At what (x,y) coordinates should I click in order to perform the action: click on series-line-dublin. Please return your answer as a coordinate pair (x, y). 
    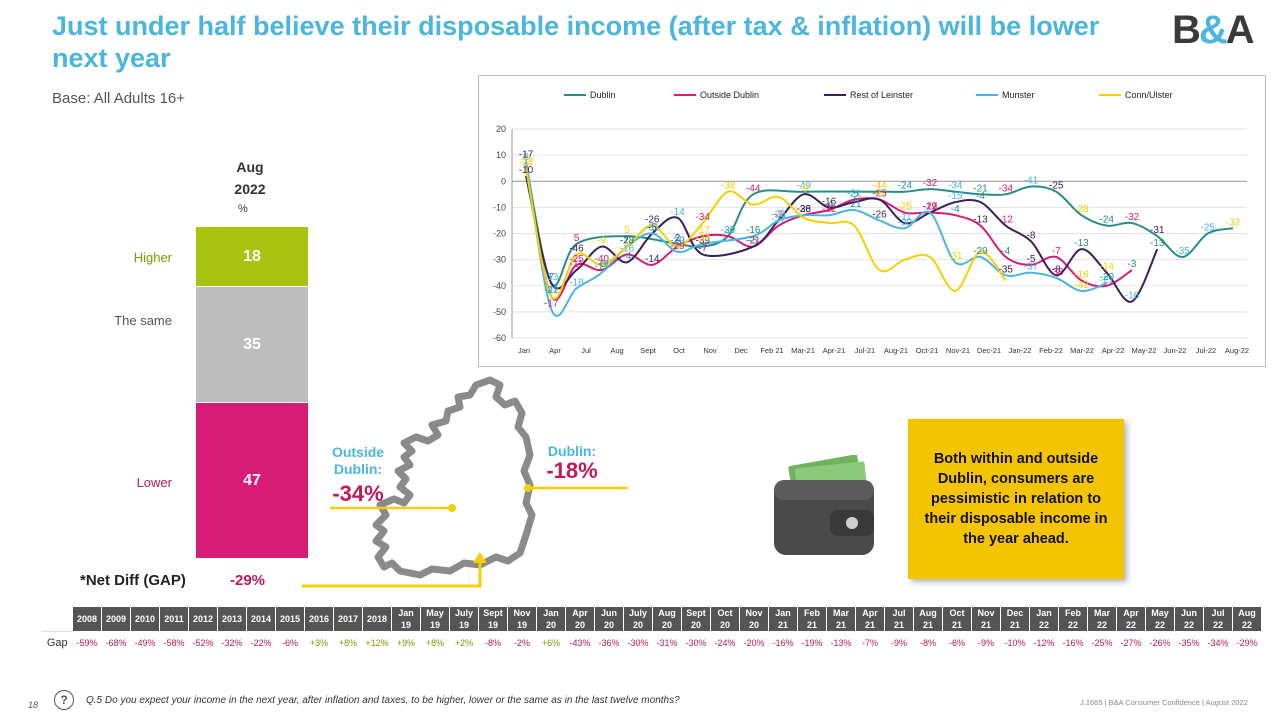
    Looking at the image, I should click on (879, 224).